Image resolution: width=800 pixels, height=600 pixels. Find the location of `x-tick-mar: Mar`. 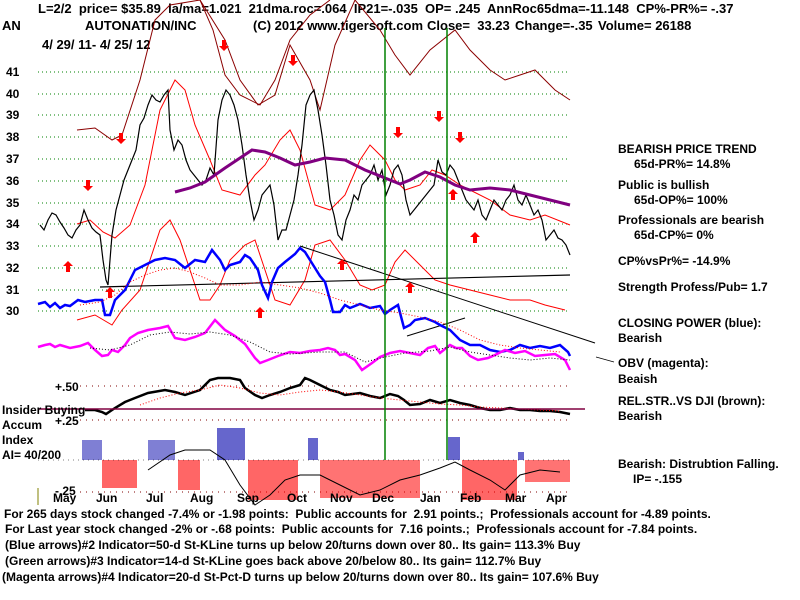

x-tick-mar: Mar is located at coordinates (516, 498).